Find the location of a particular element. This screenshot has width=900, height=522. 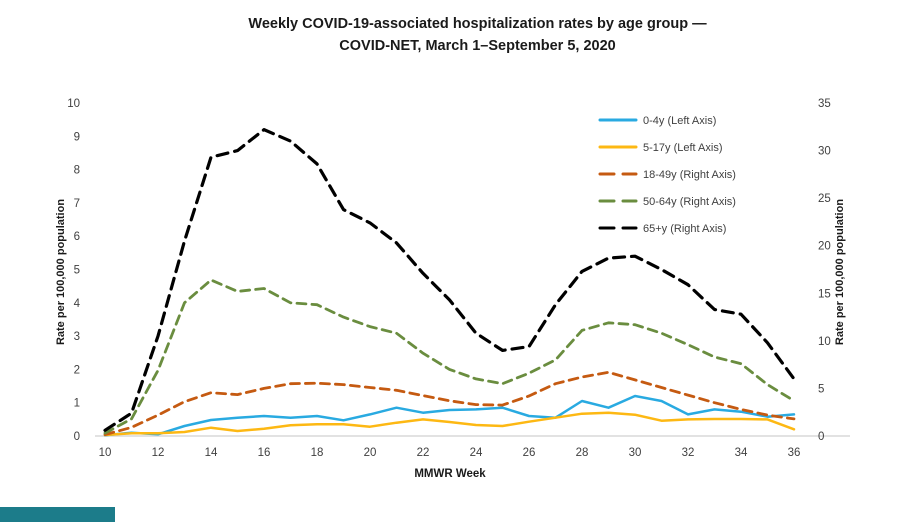

y-left-tick-label: 10 is located at coordinates (73, 104).